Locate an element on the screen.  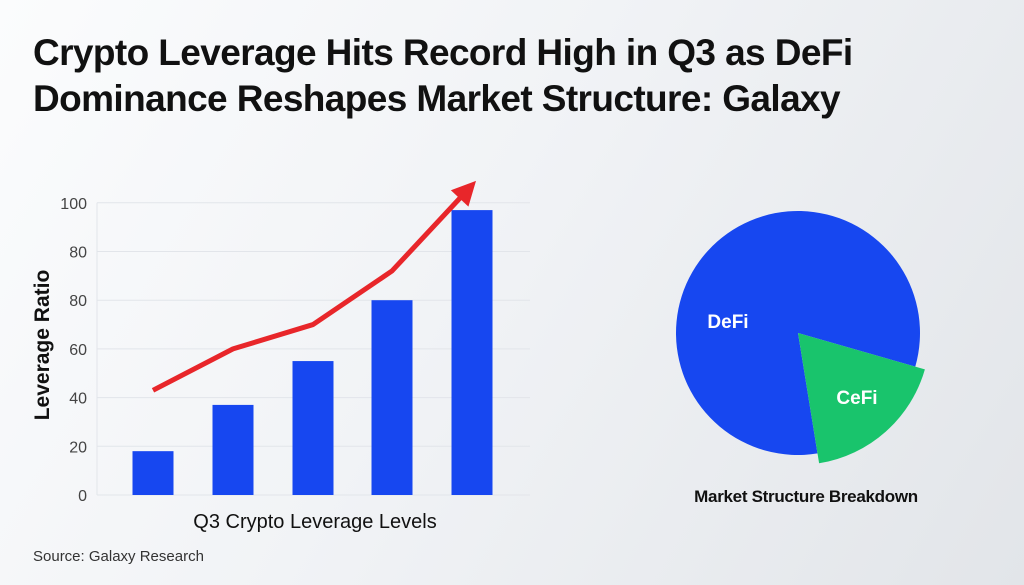
pie-label-cefi: CeFi is located at coordinates (856, 398).